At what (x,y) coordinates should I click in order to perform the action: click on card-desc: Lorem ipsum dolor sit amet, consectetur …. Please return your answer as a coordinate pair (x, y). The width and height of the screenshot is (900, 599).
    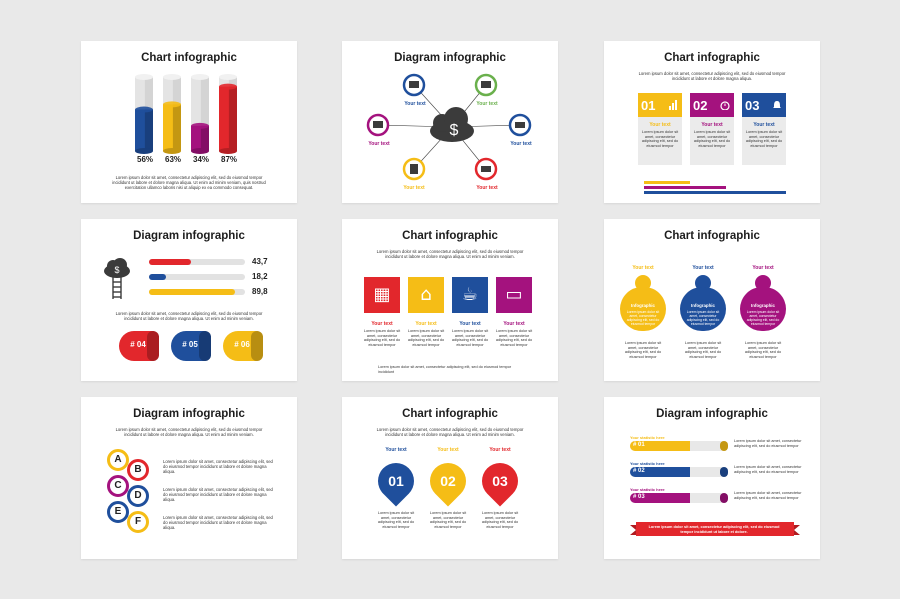
    Looking at the image, I should click on (764, 139).